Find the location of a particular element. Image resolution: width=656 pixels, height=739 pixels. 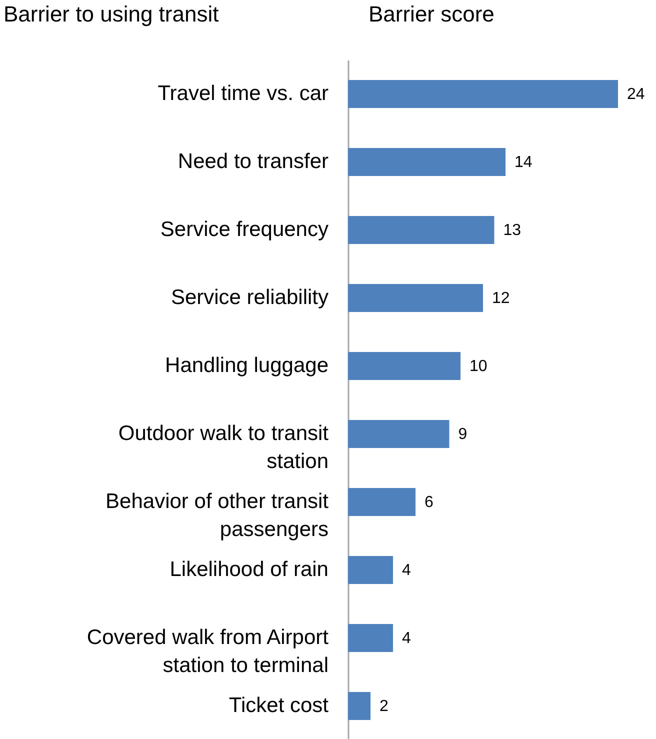

data-label: 24 is located at coordinates (636, 94).